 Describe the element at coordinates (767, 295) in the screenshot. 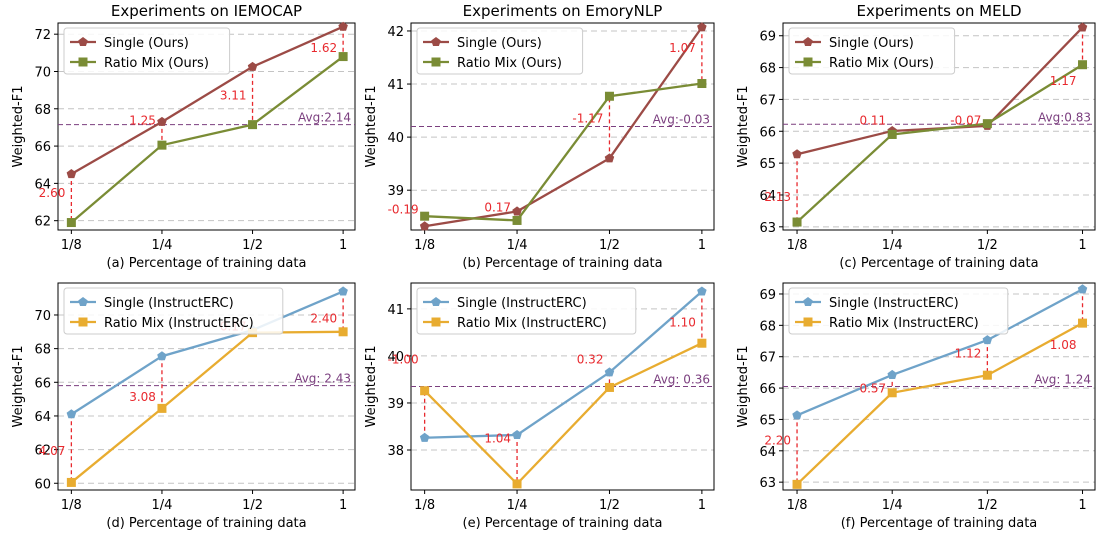

I see `y-tick-label: 69` at that location.